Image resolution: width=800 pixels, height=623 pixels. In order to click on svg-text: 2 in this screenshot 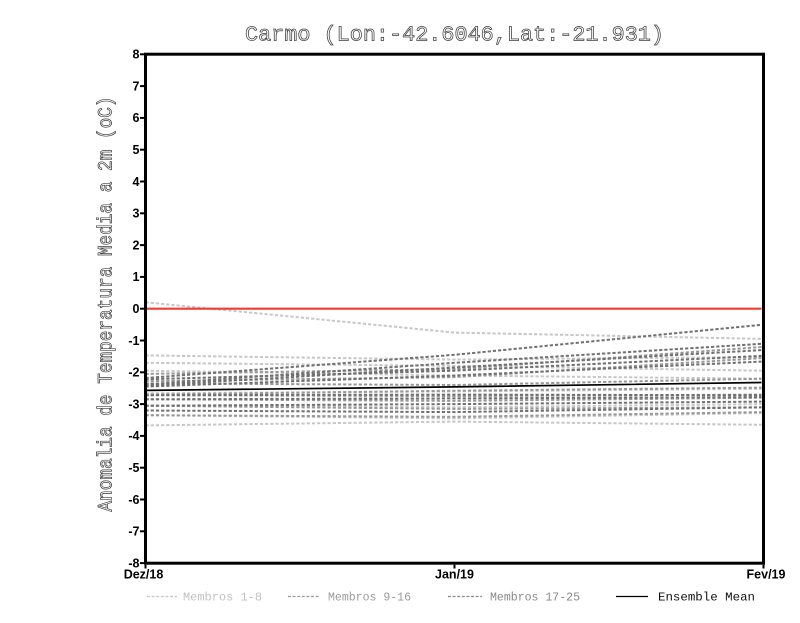, I will do `click(136, 245)`.